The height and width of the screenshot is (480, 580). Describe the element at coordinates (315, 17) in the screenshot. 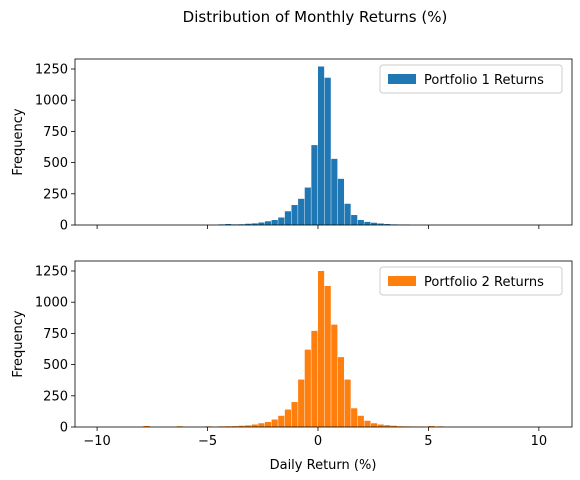

I see `figure-suptitle: Distribution of Monthly Returns (%)` at that location.